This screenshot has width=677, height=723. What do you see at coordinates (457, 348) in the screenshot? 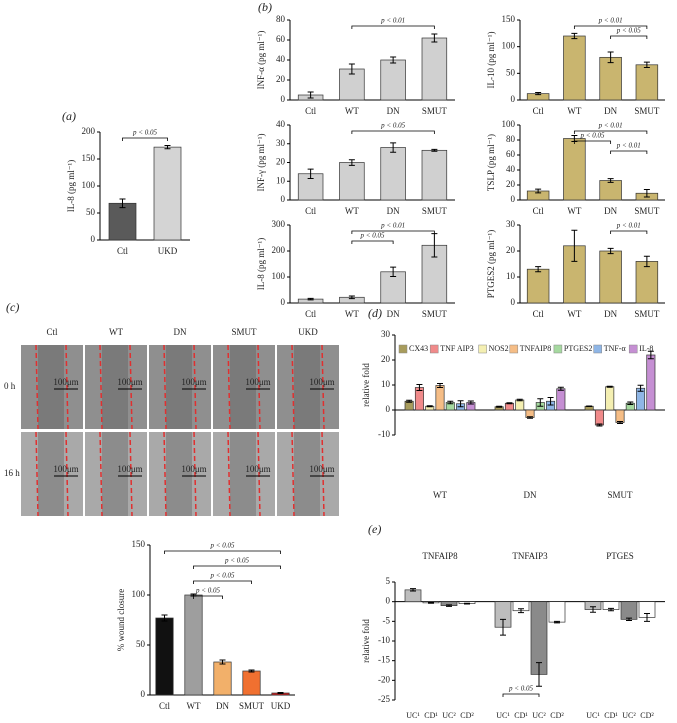
I see `legend-label: TNF AIP3` at bounding box center [457, 348].